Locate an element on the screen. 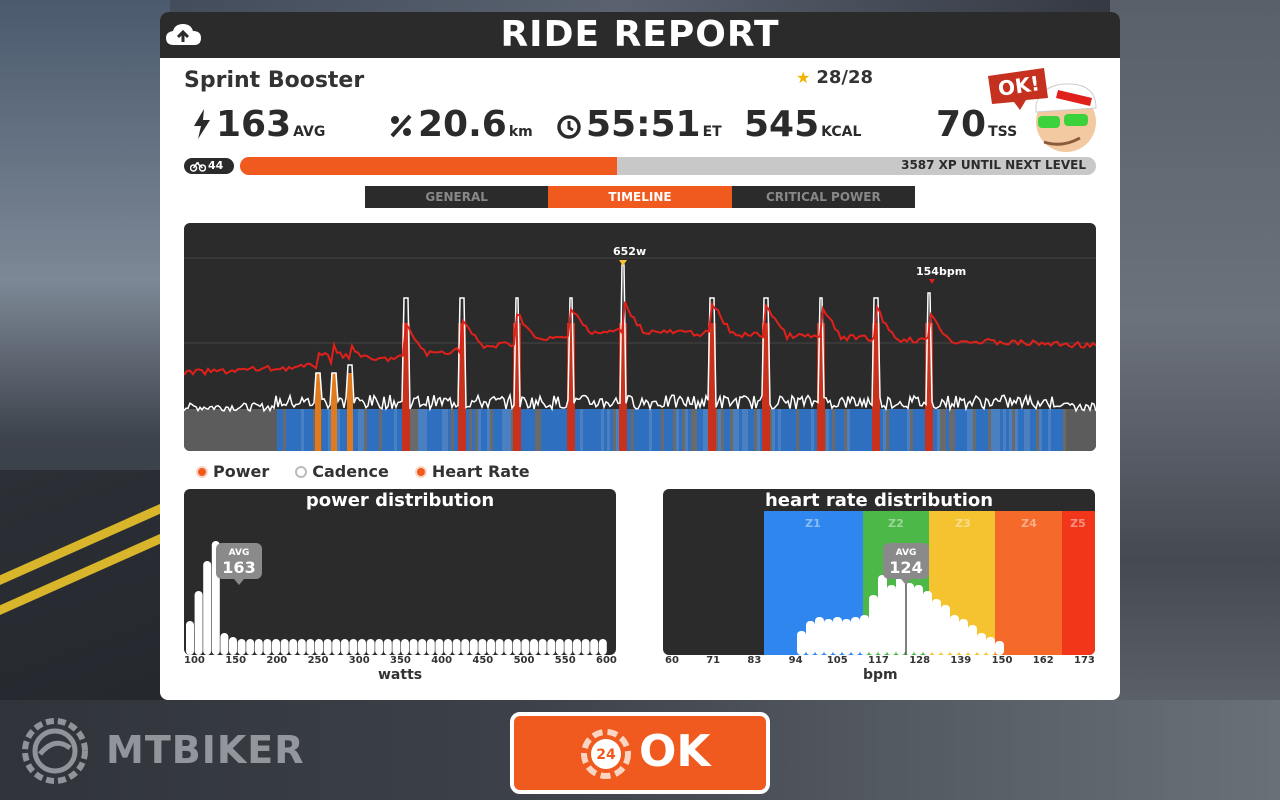 This screenshot has height=800, width=1280. axis-tick-label: 100 is located at coordinates (194, 660).